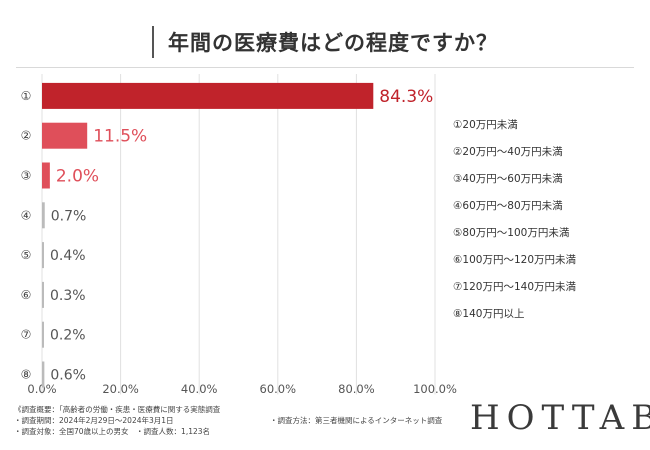  I want to click on survey-target: ・調査対象：全国70歳以上の男女 ・調査人数：1,123名, so click(112, 431).